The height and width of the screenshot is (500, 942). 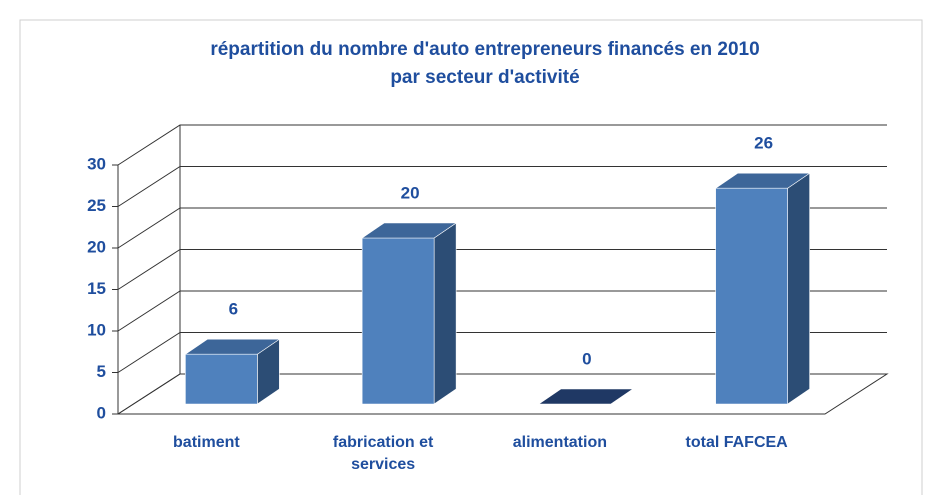 I want to click on y-tick-label: 10, so click(x=96, y=329).